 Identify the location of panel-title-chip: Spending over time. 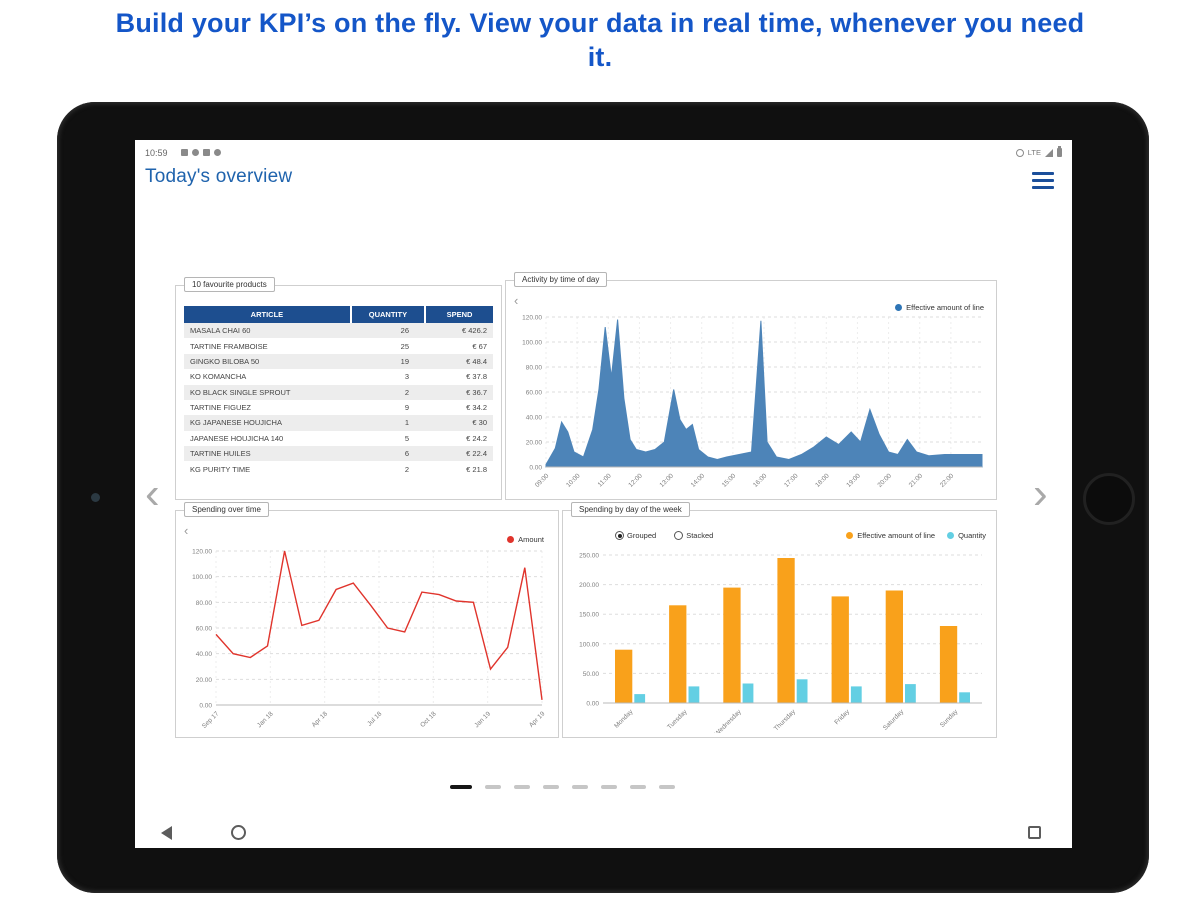
(226, 509).